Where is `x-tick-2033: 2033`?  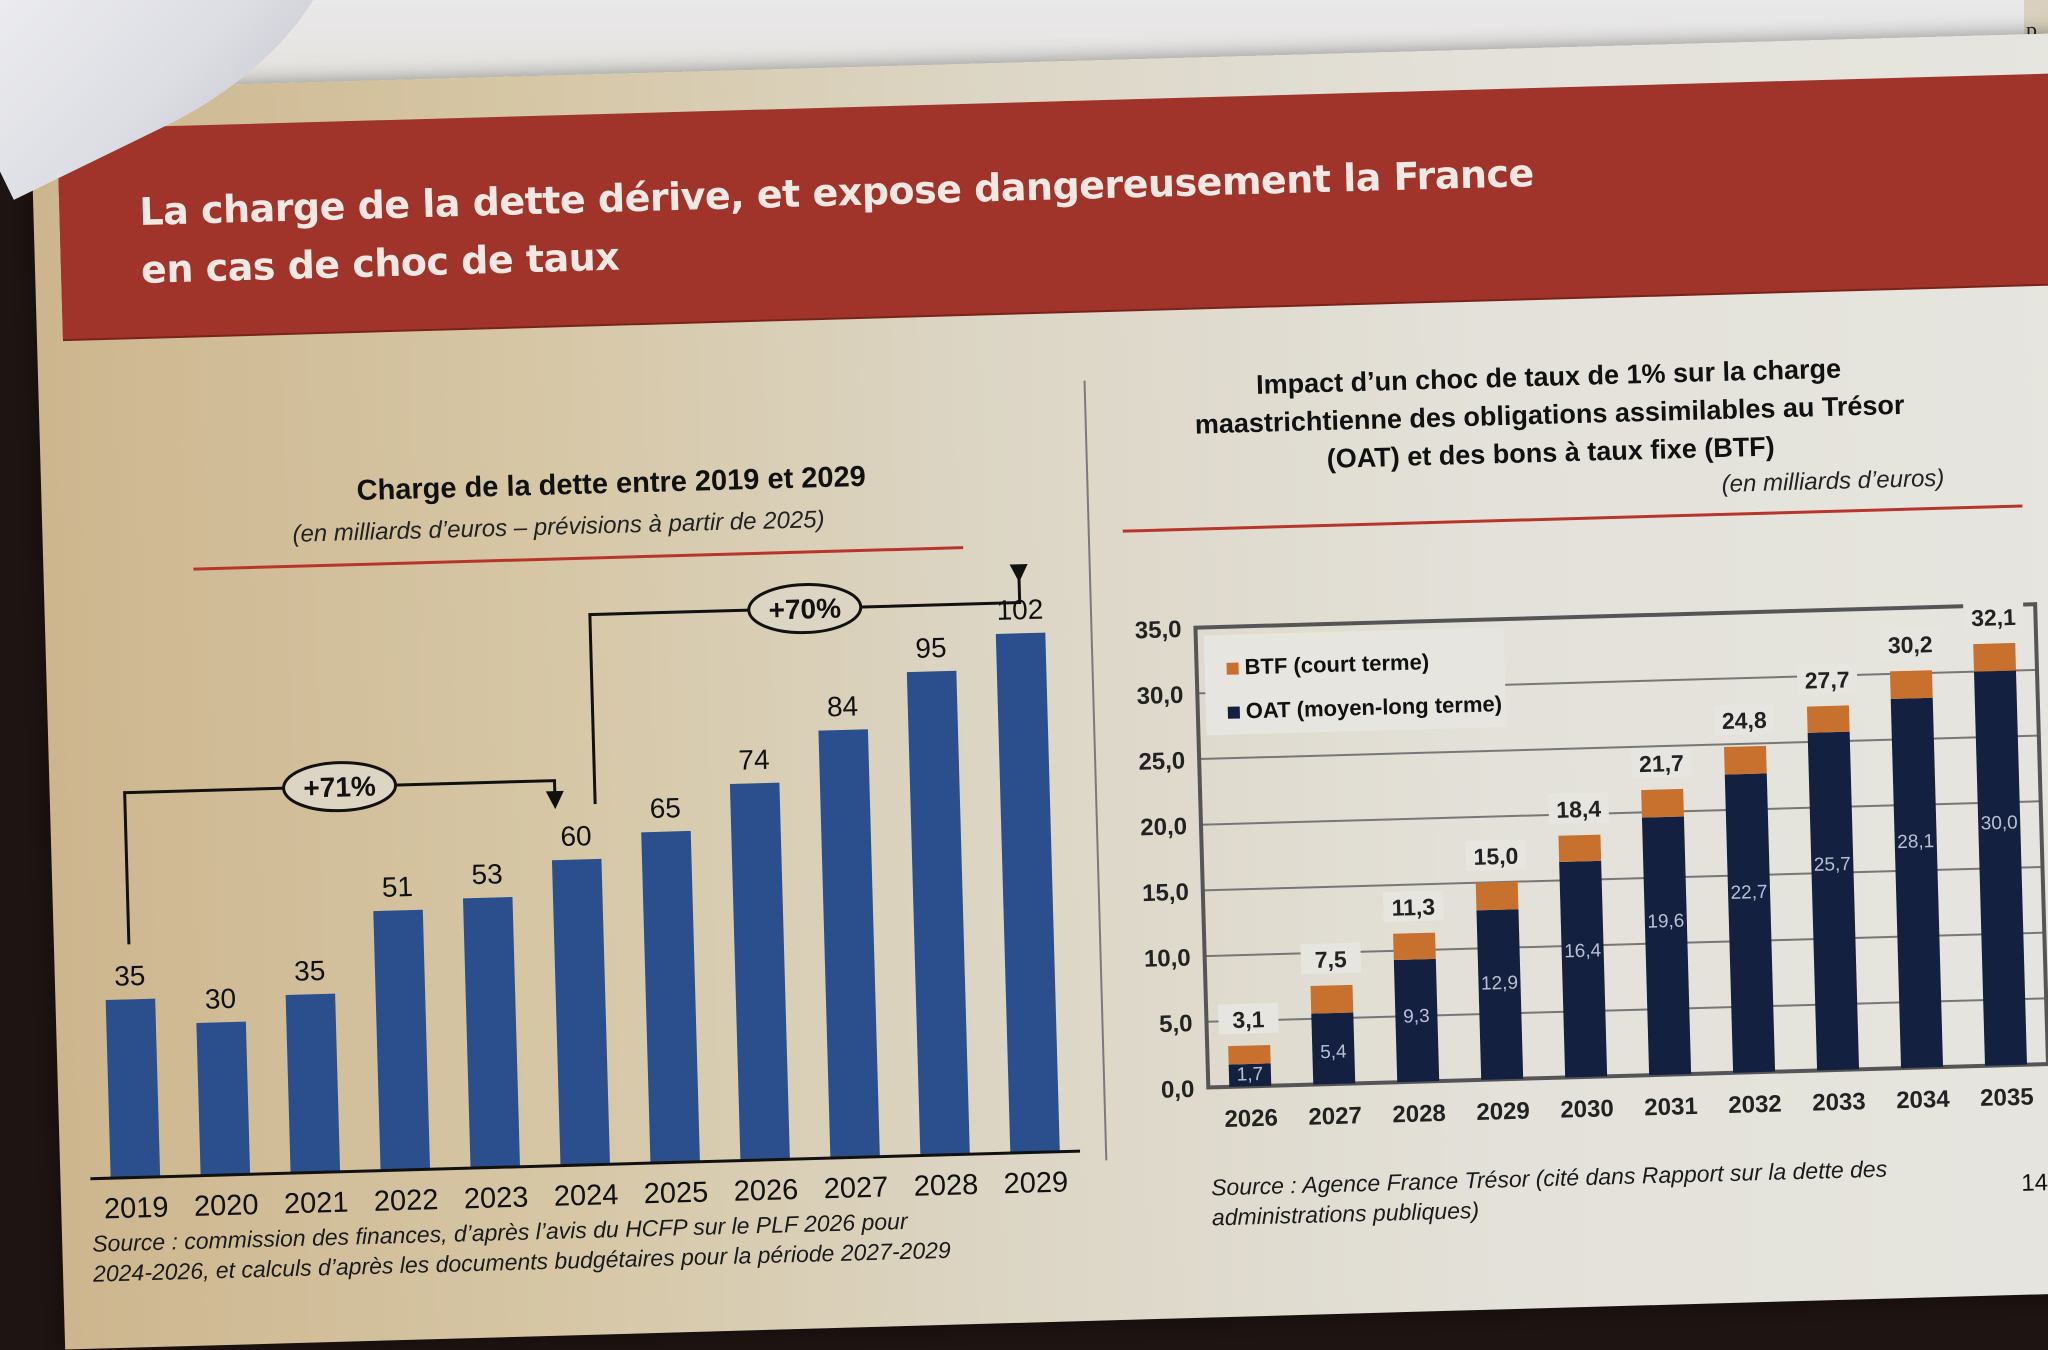
x-tick-2033: 2033 is located at coordinates (1839, 1102).